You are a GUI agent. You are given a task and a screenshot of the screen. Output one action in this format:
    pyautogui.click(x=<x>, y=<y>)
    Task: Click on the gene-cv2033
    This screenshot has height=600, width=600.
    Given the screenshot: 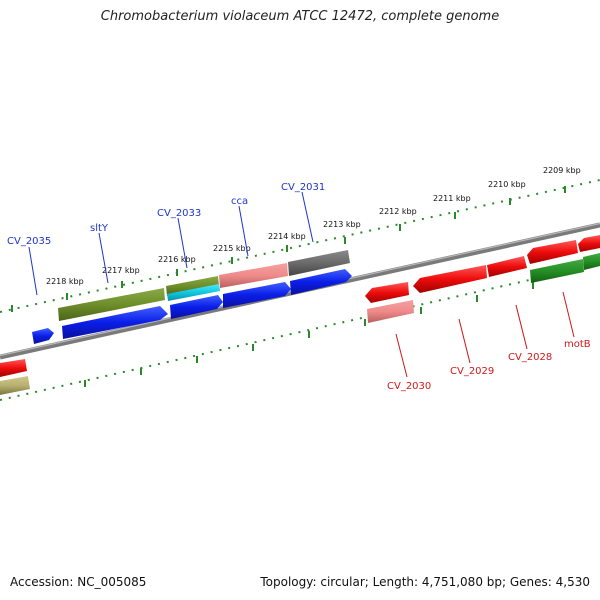 What is the action you would take?
    pyautogui.click(x=196, y=307)
    